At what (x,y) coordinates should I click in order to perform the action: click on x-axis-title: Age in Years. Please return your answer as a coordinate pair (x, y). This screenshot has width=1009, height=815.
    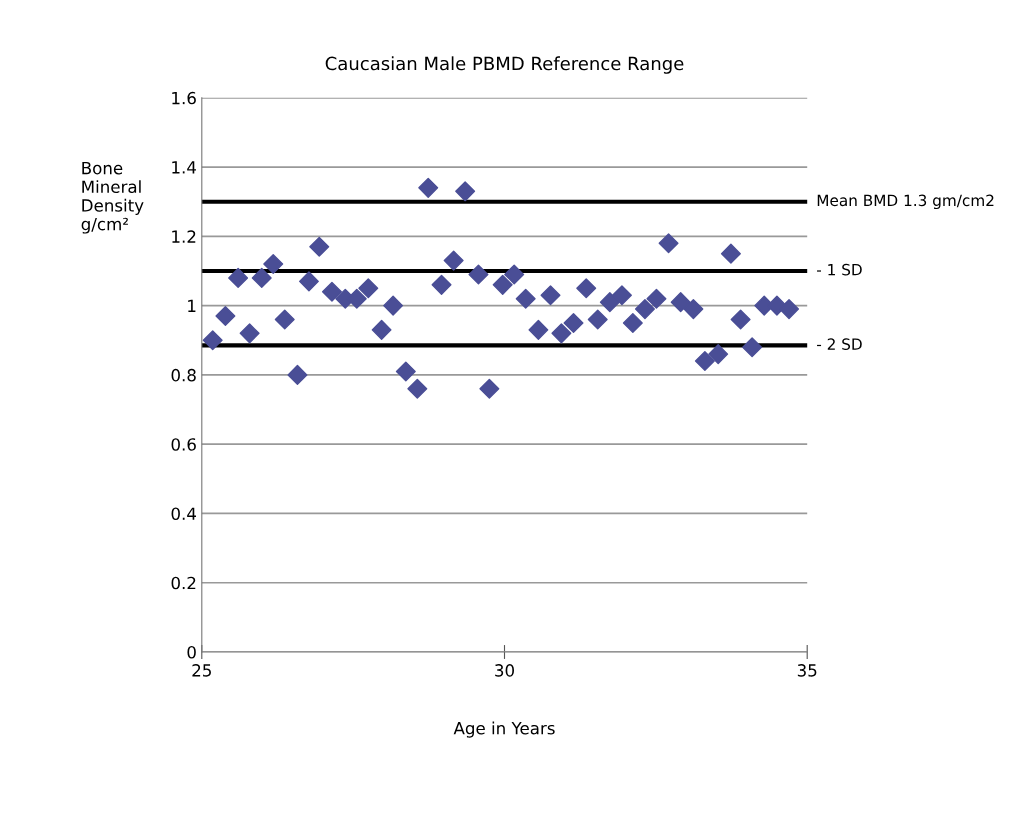
    Looking at the image, I should click on (504, 729).